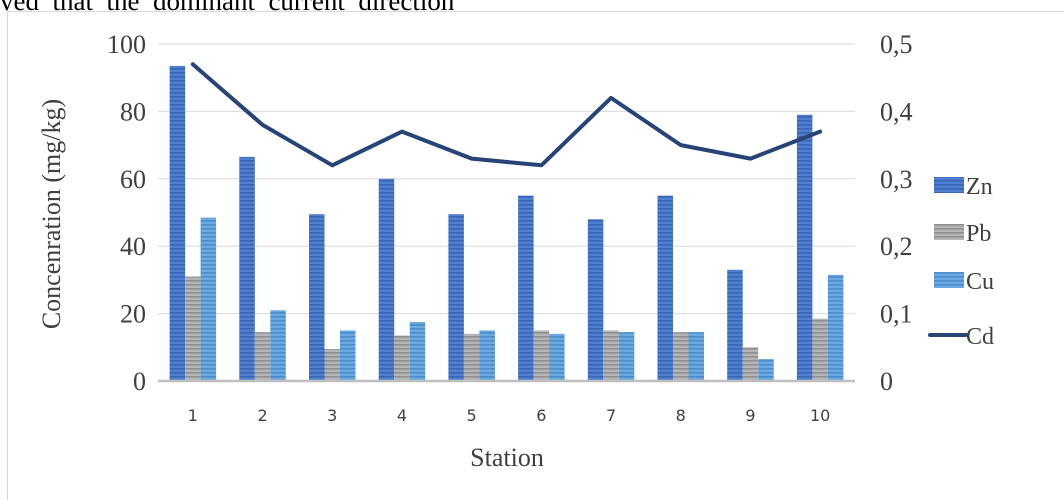  Describe the element at coordinates (133, 314) in the screenshot. I see `y-tick-label: 20` at that location.